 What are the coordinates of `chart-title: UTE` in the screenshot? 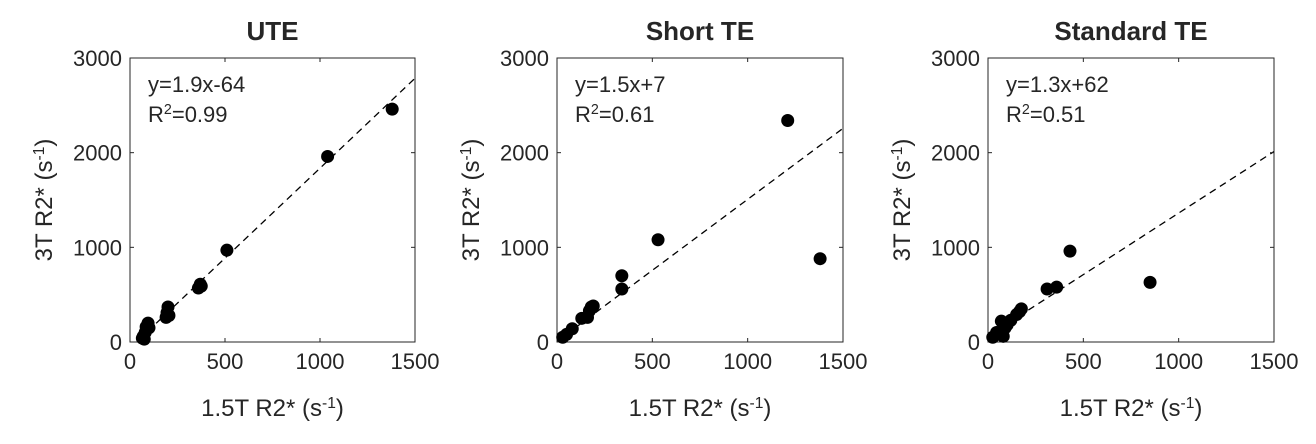 It's located at (273, 31).